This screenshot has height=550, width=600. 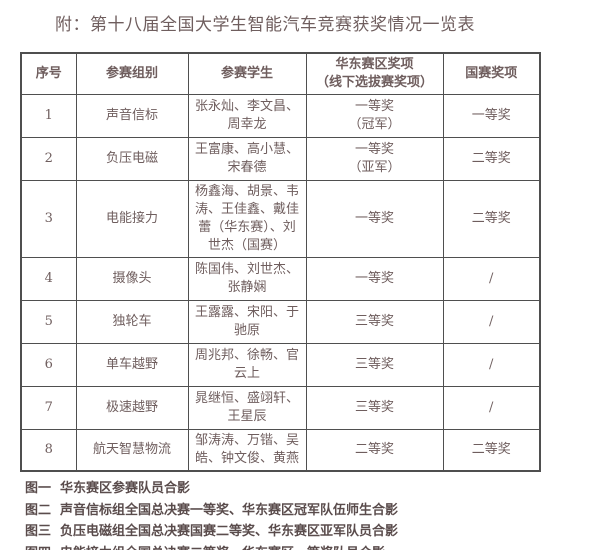 I want to click on cell-group: 独轮车, so click(x=132, y=322).